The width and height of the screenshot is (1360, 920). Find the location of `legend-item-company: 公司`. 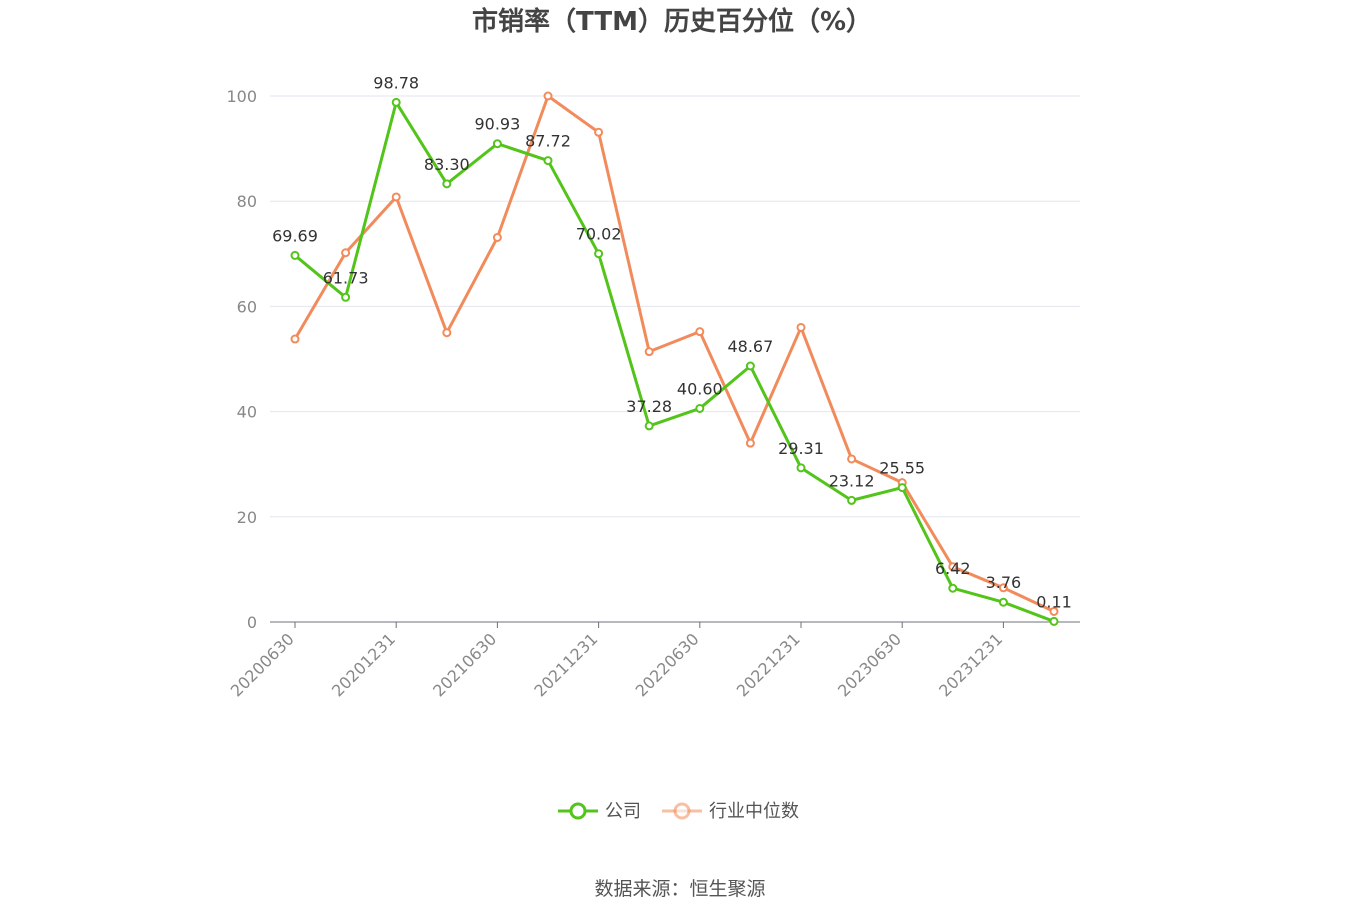

legend-item-company: 公司 is located at coordinates (599, 811).